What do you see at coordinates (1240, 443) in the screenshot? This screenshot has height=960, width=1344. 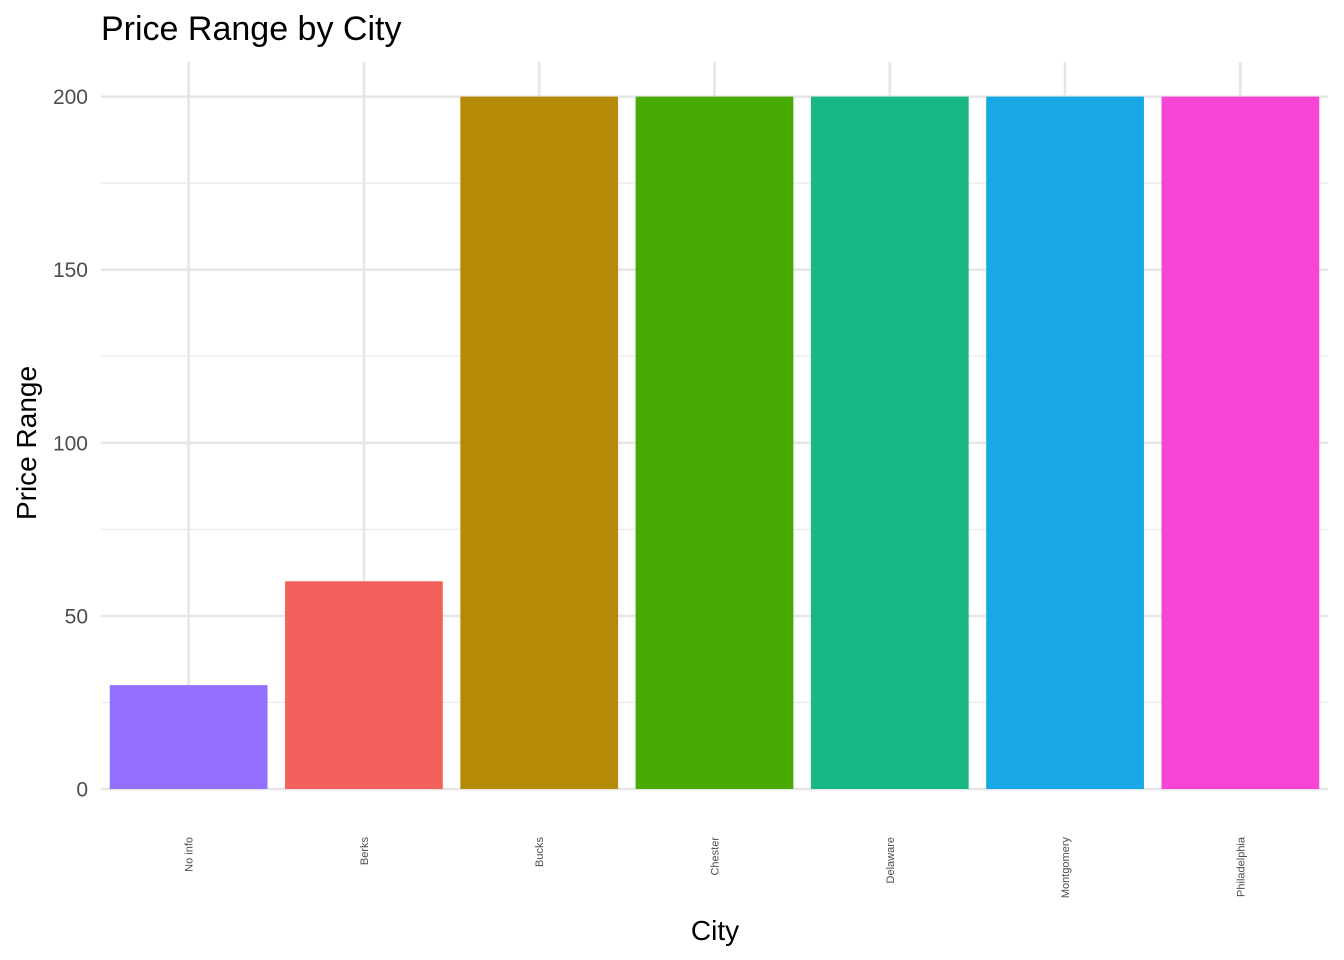 I see `bar-philadelphia` at bounding box center [1240, 443].